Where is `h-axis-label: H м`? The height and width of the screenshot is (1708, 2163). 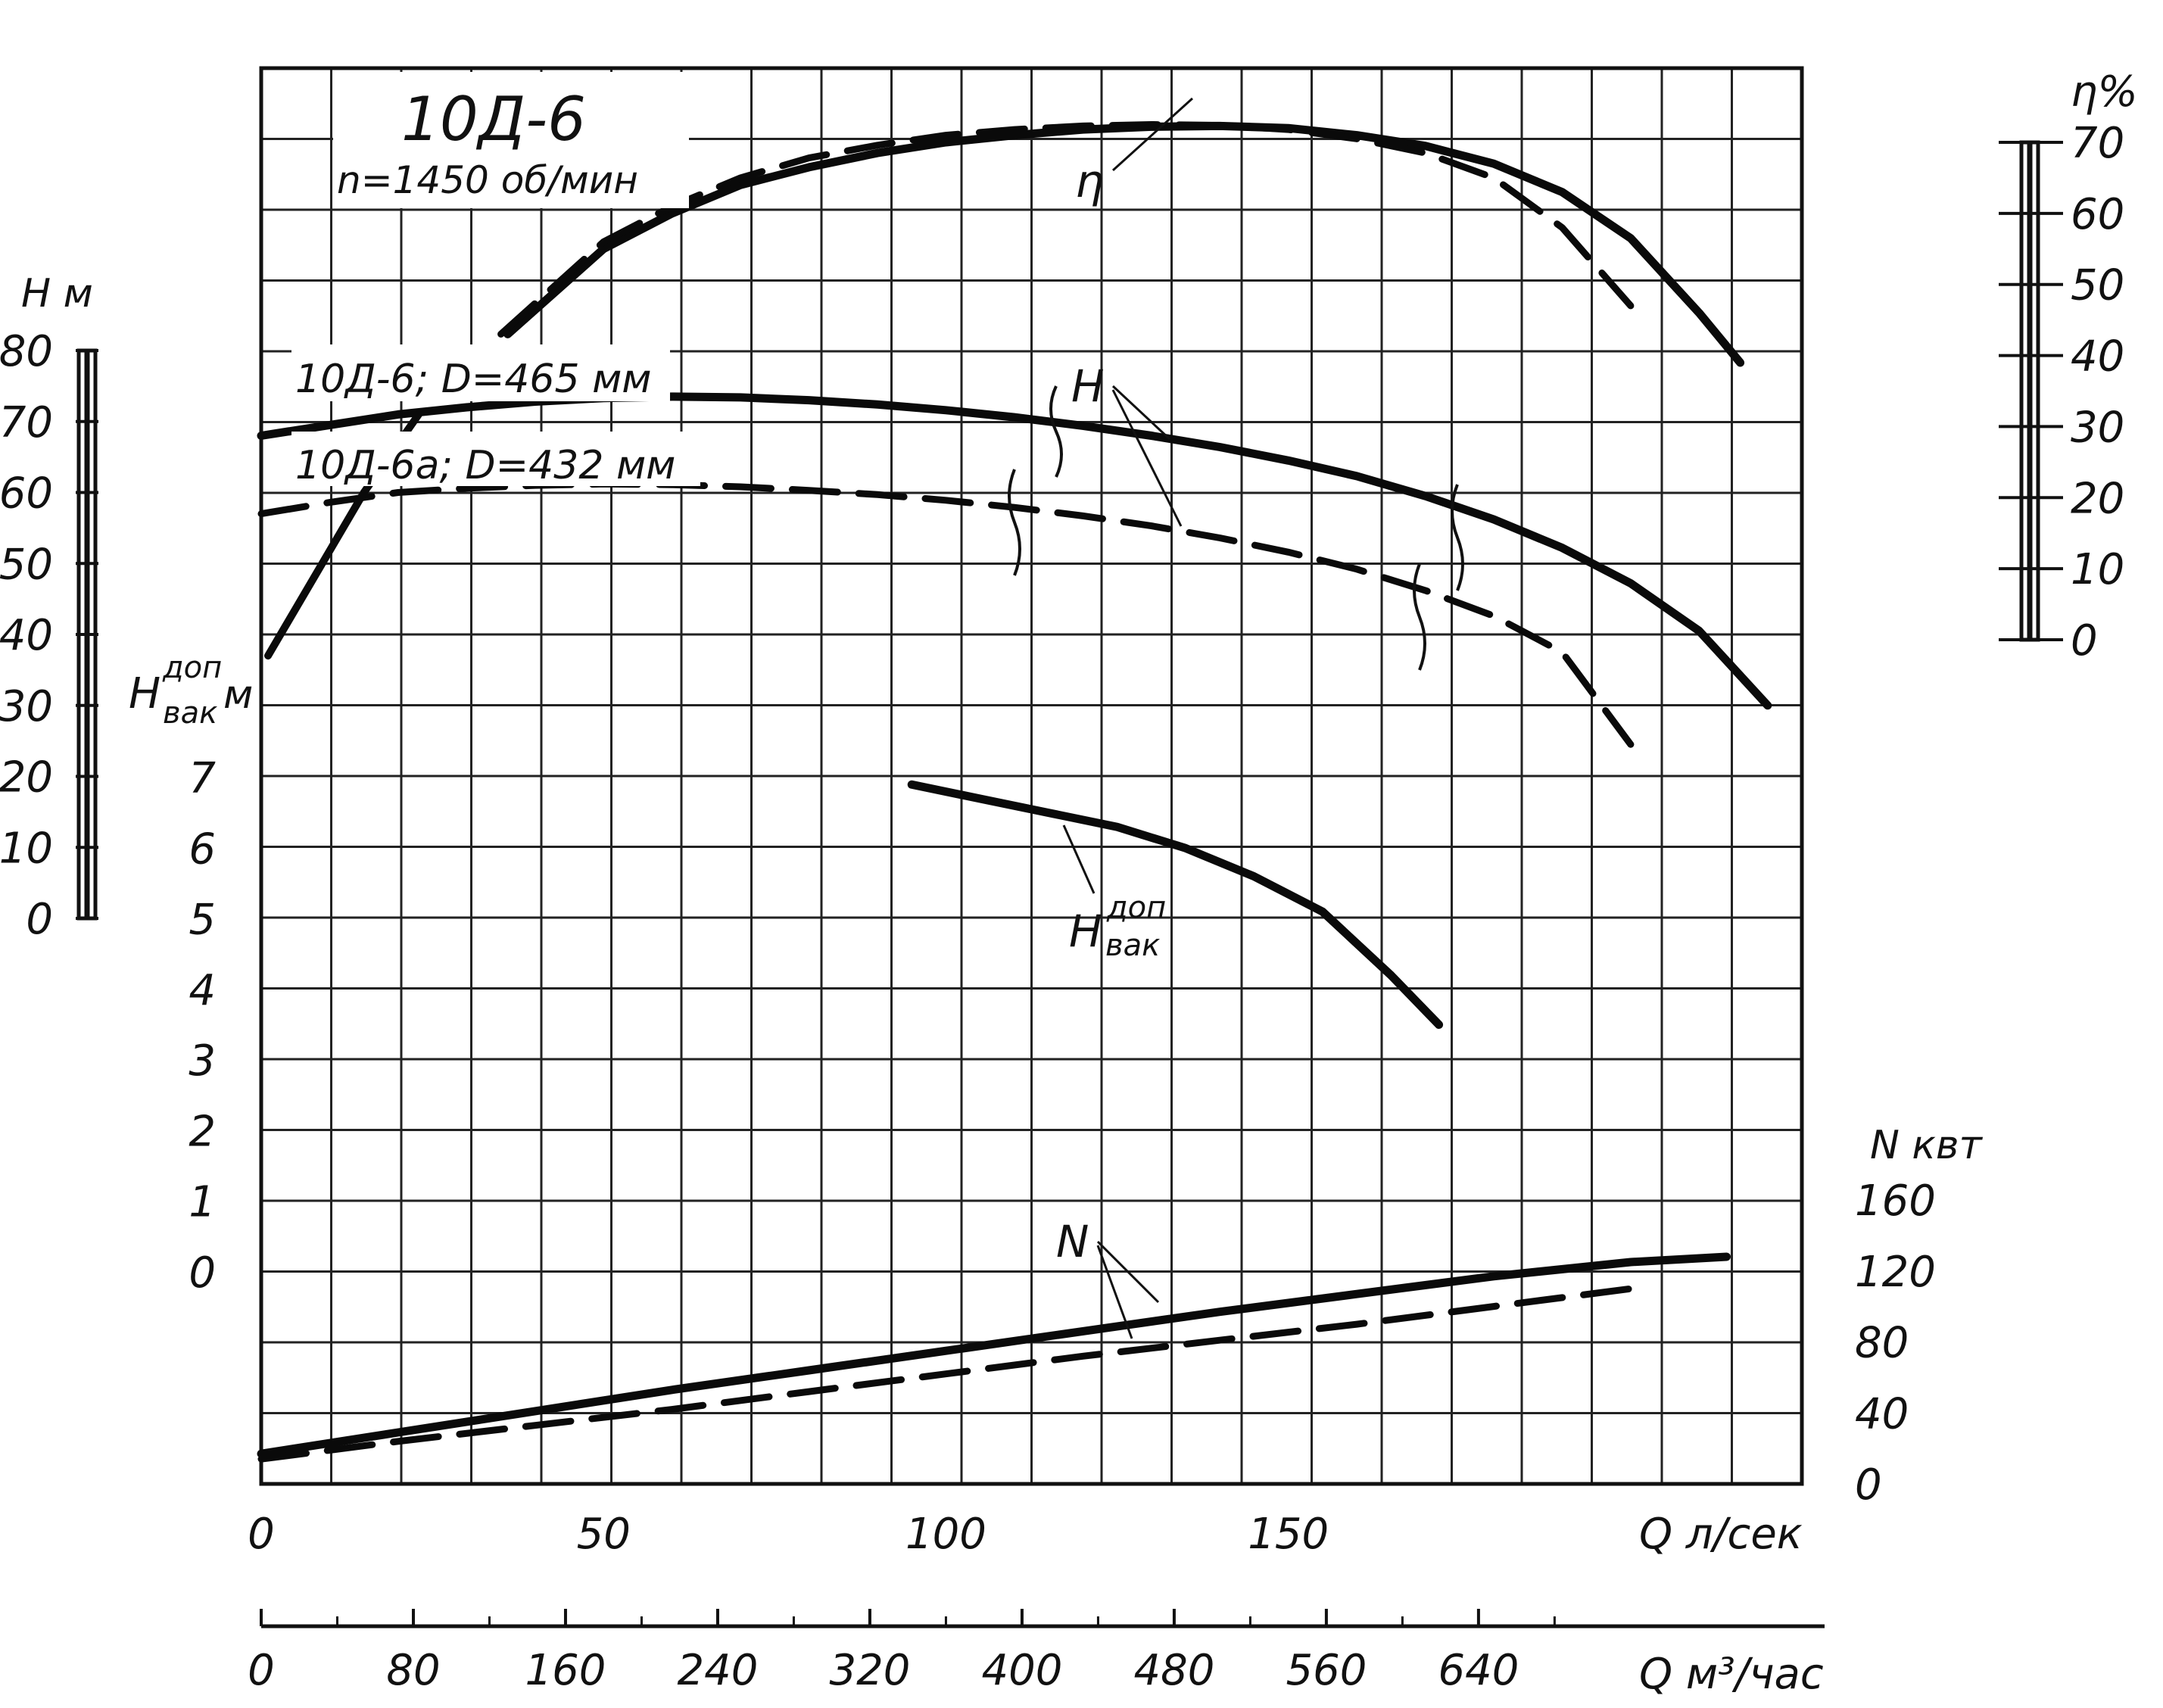
h-axis-label: H м is located at coordinates (57, 293).